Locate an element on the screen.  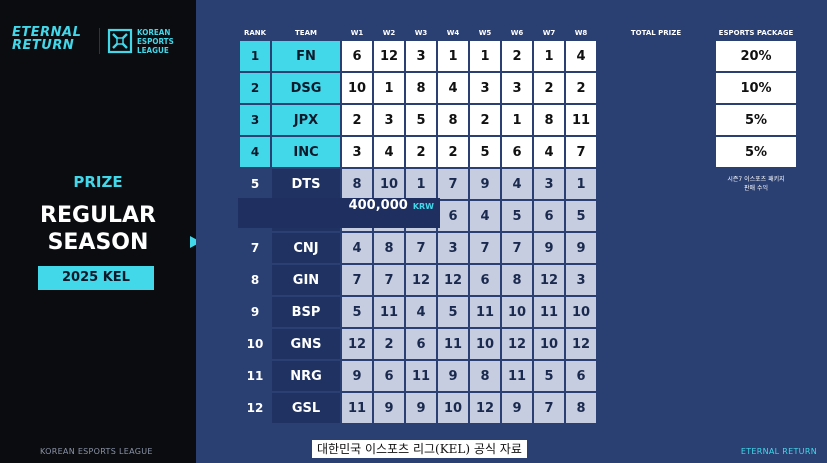
header-rank: RANK is located at coordinates (255, 33).